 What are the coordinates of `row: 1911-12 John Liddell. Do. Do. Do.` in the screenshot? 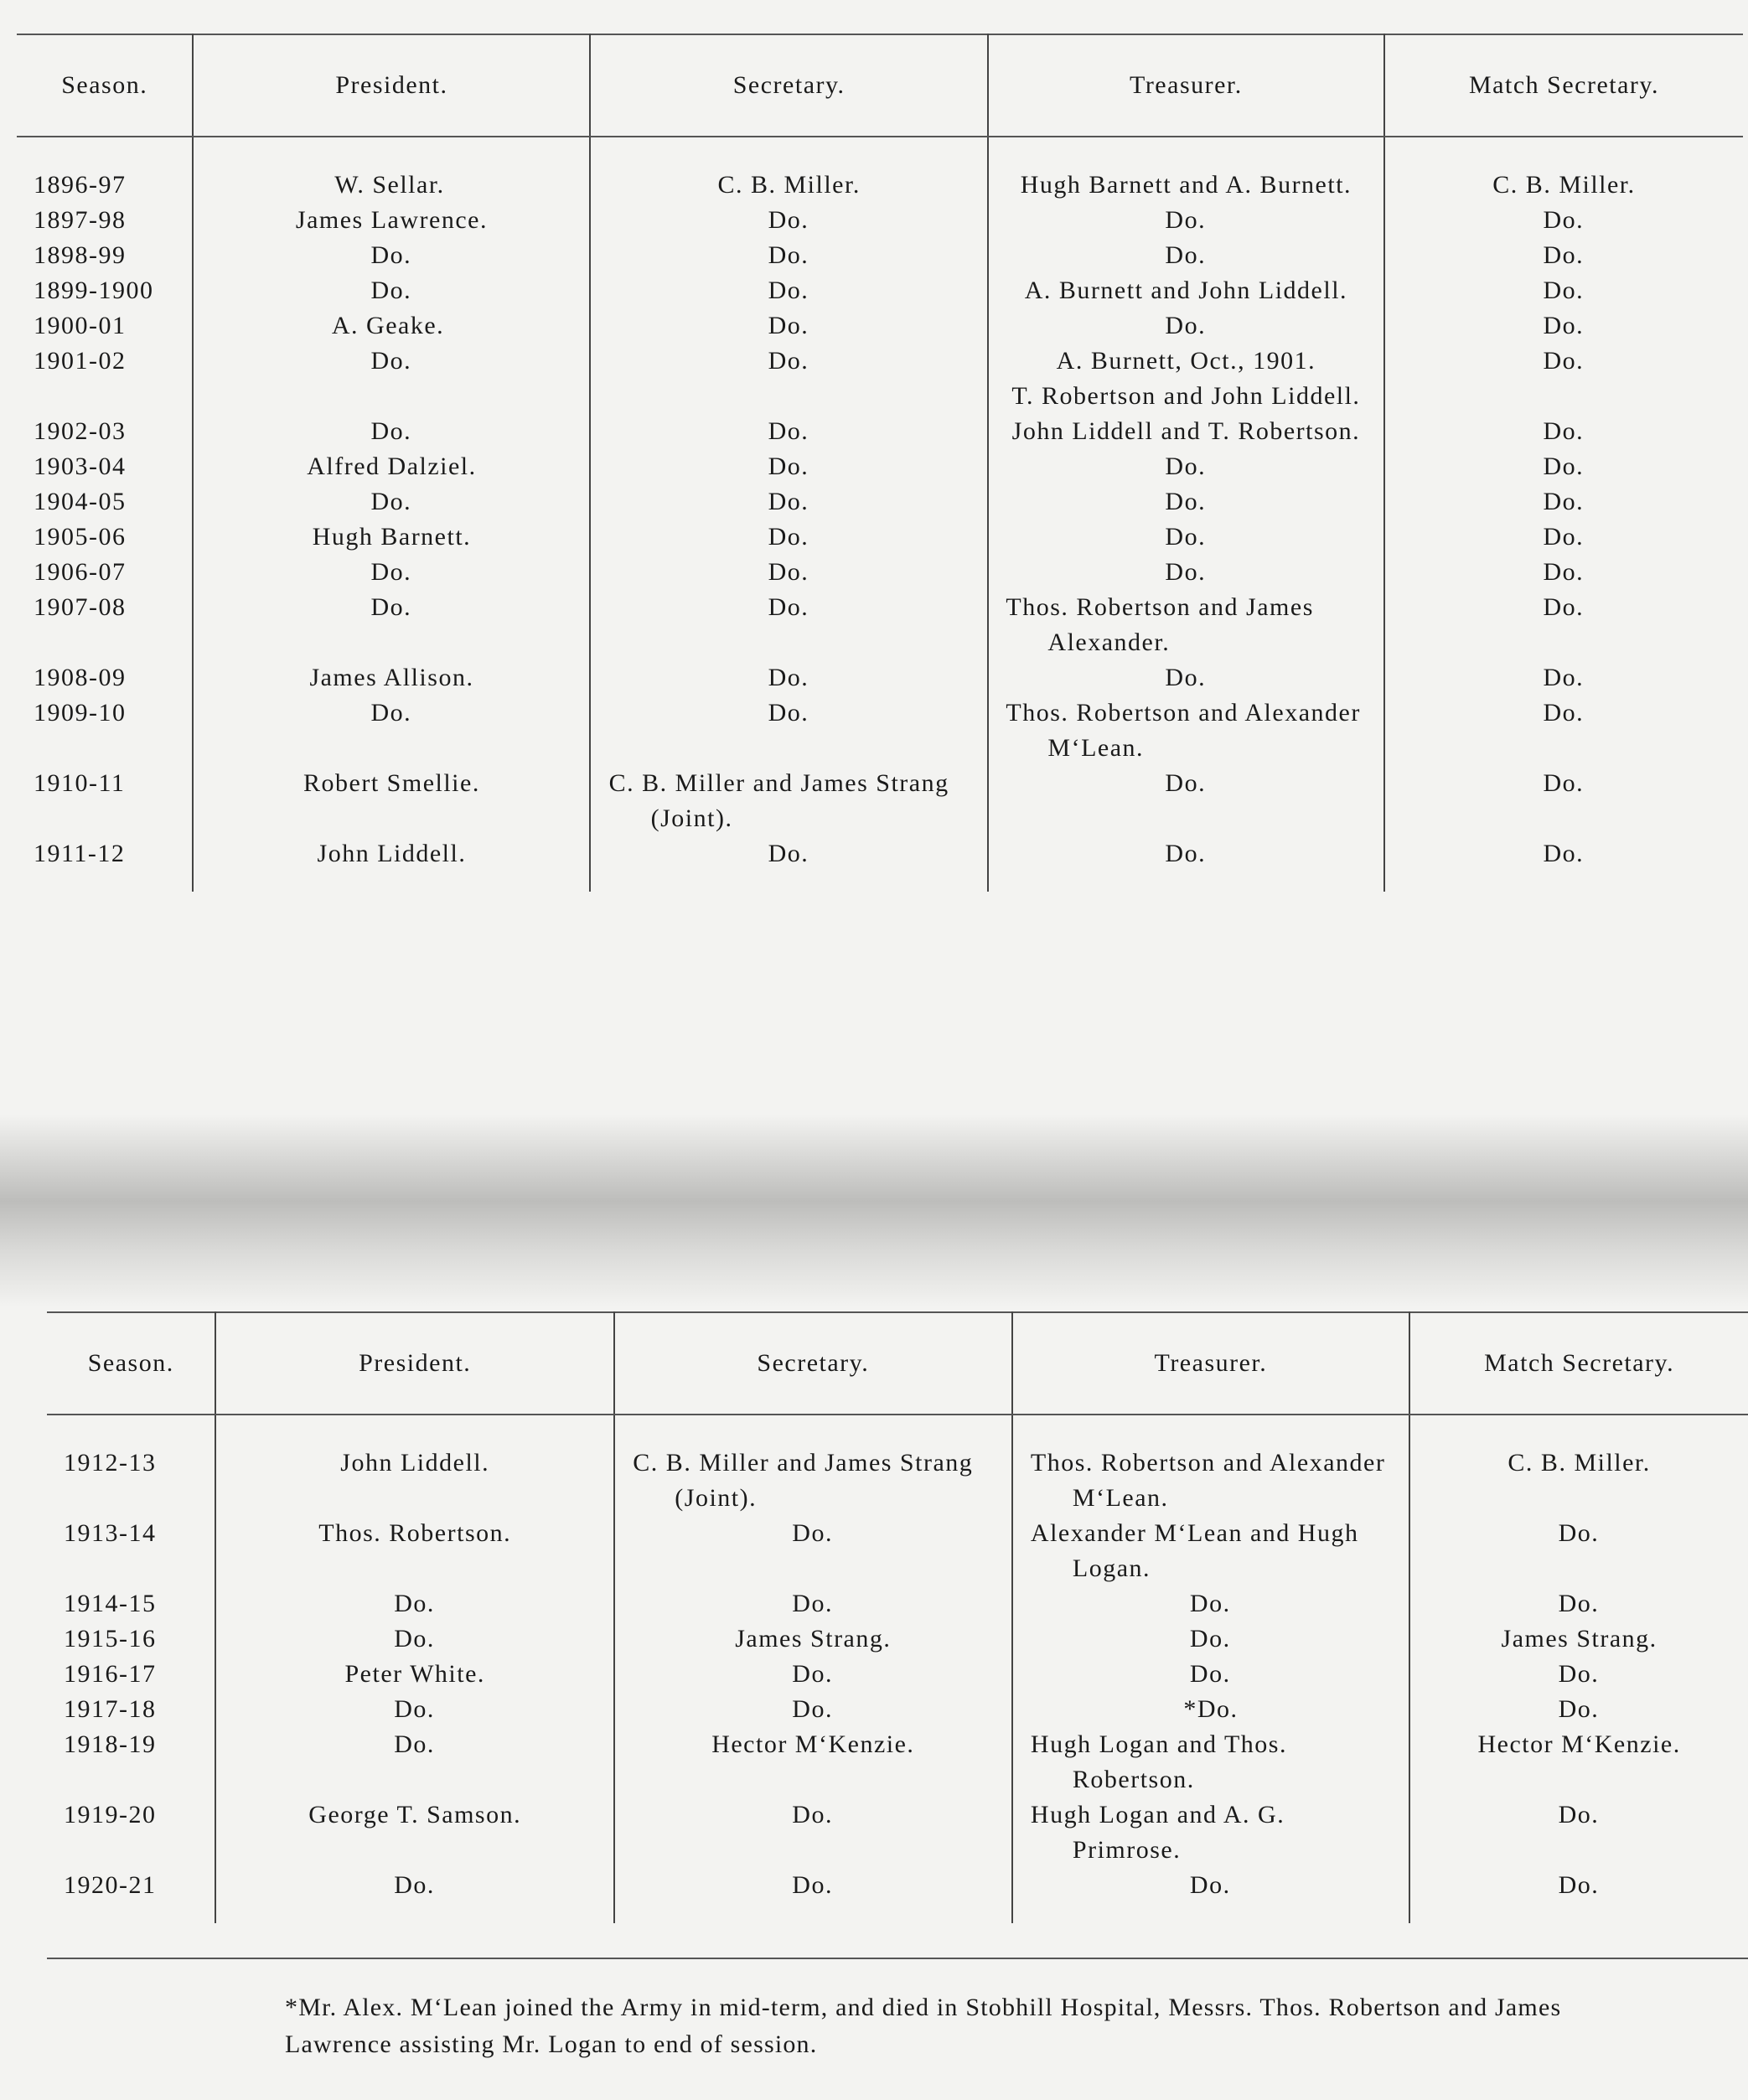 It's located at (880, 864).